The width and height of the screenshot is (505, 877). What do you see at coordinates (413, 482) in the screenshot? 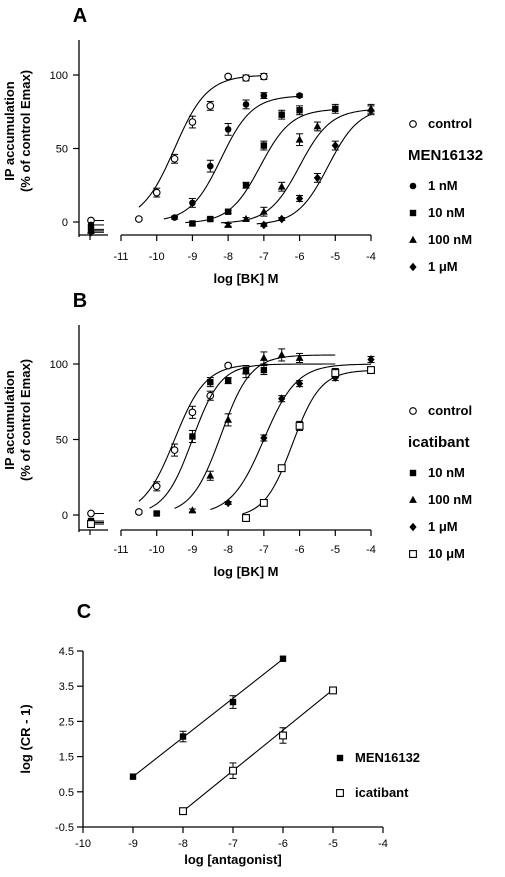
I see `legend` at bounding box center [413, 482].